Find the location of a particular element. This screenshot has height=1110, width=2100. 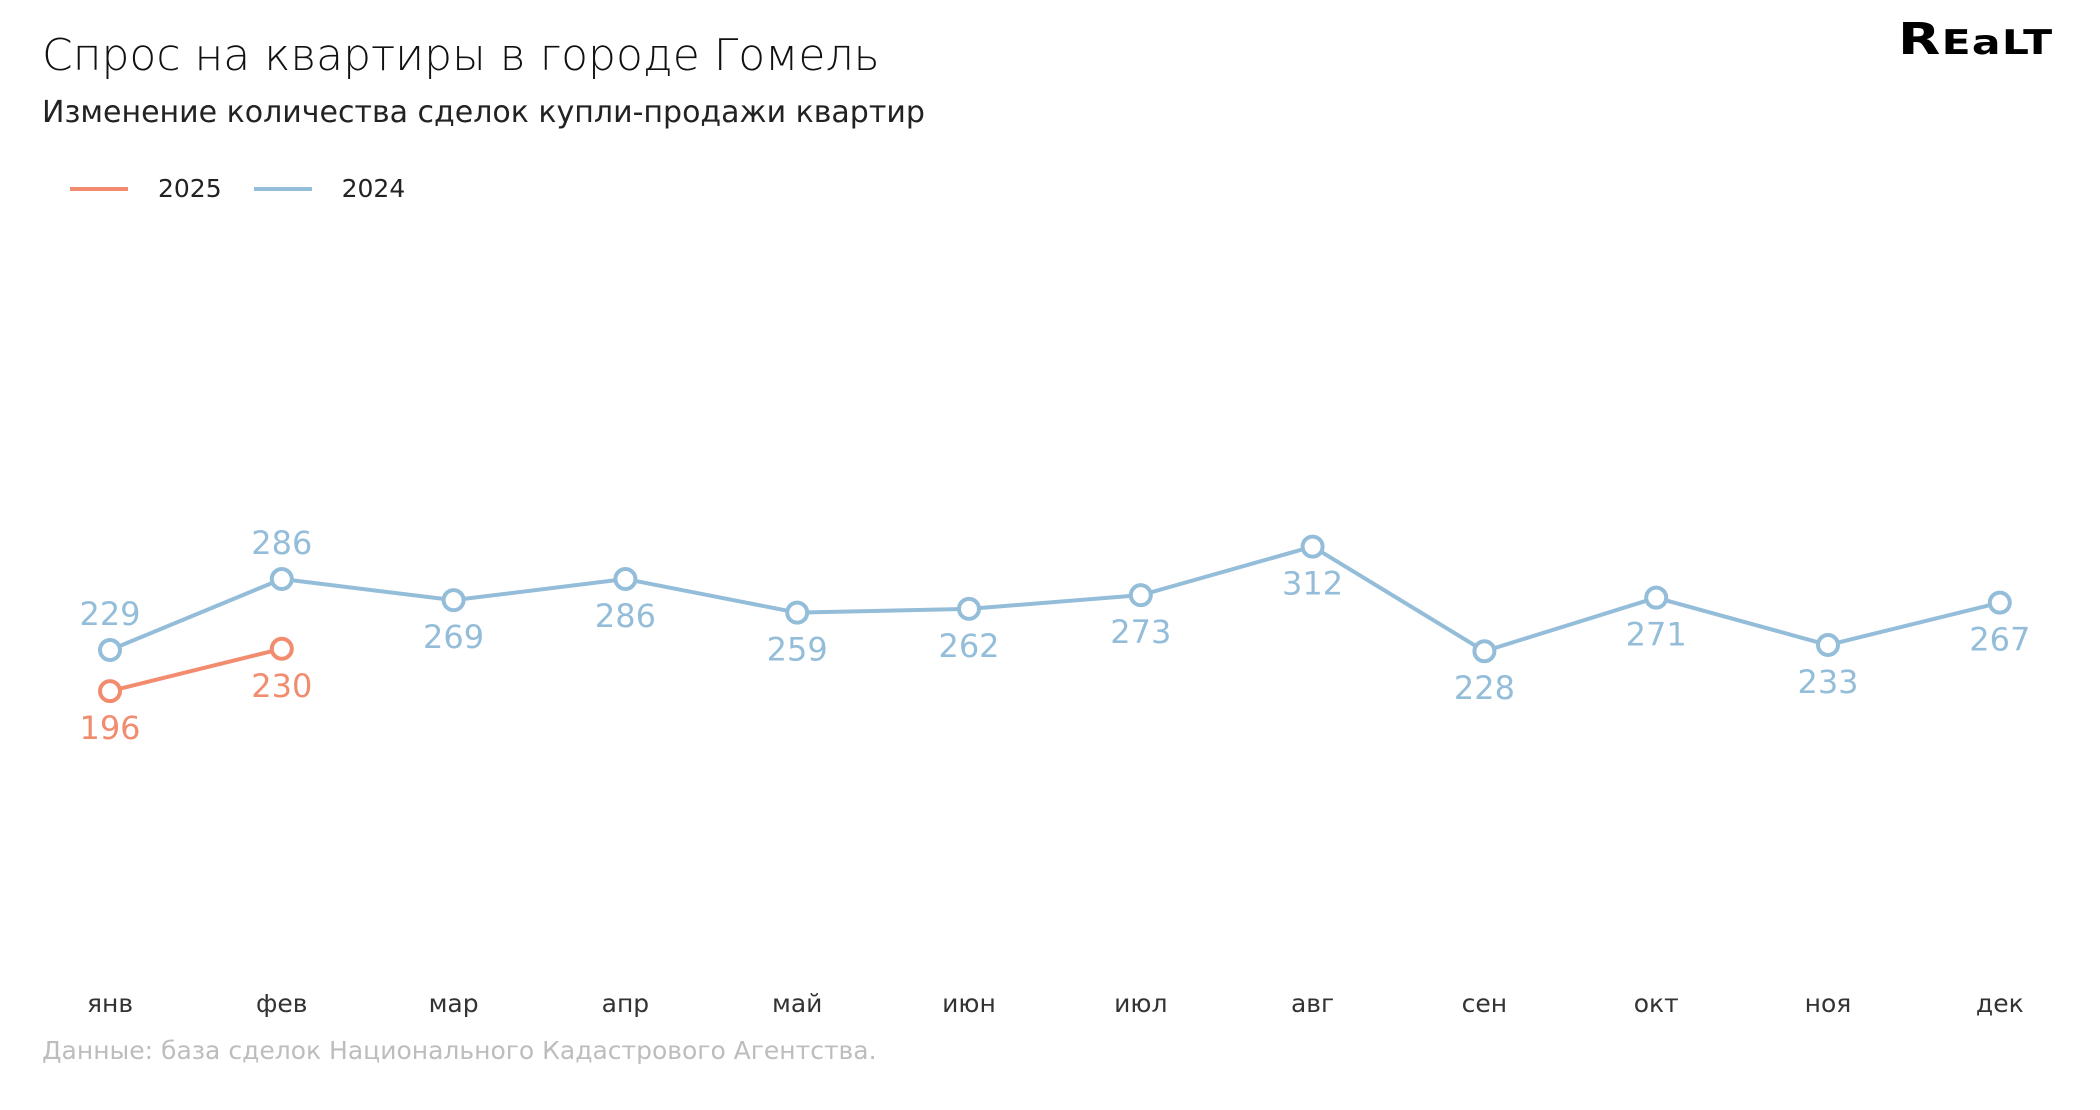

x-tick-label: ноя is located at coordinates (1828, 1003).